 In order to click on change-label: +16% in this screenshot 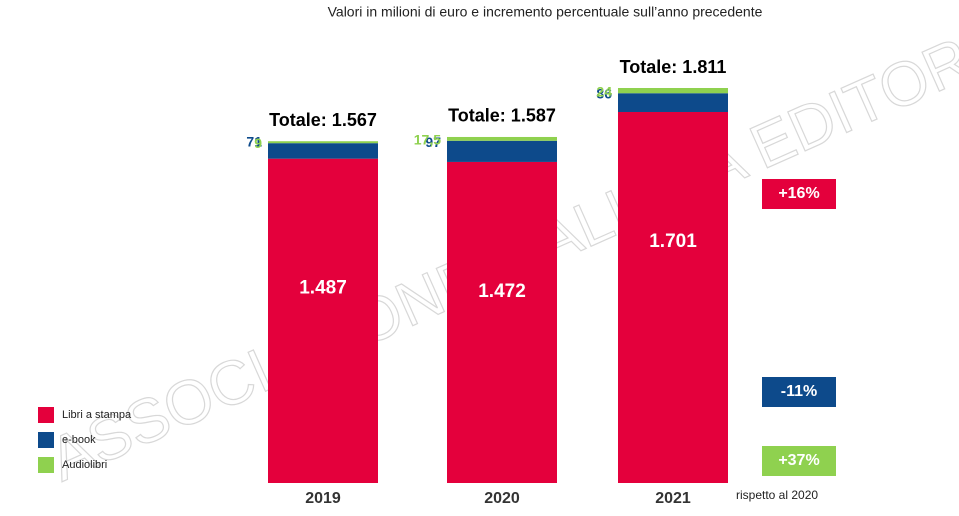, I will do `click(798, 193)`.